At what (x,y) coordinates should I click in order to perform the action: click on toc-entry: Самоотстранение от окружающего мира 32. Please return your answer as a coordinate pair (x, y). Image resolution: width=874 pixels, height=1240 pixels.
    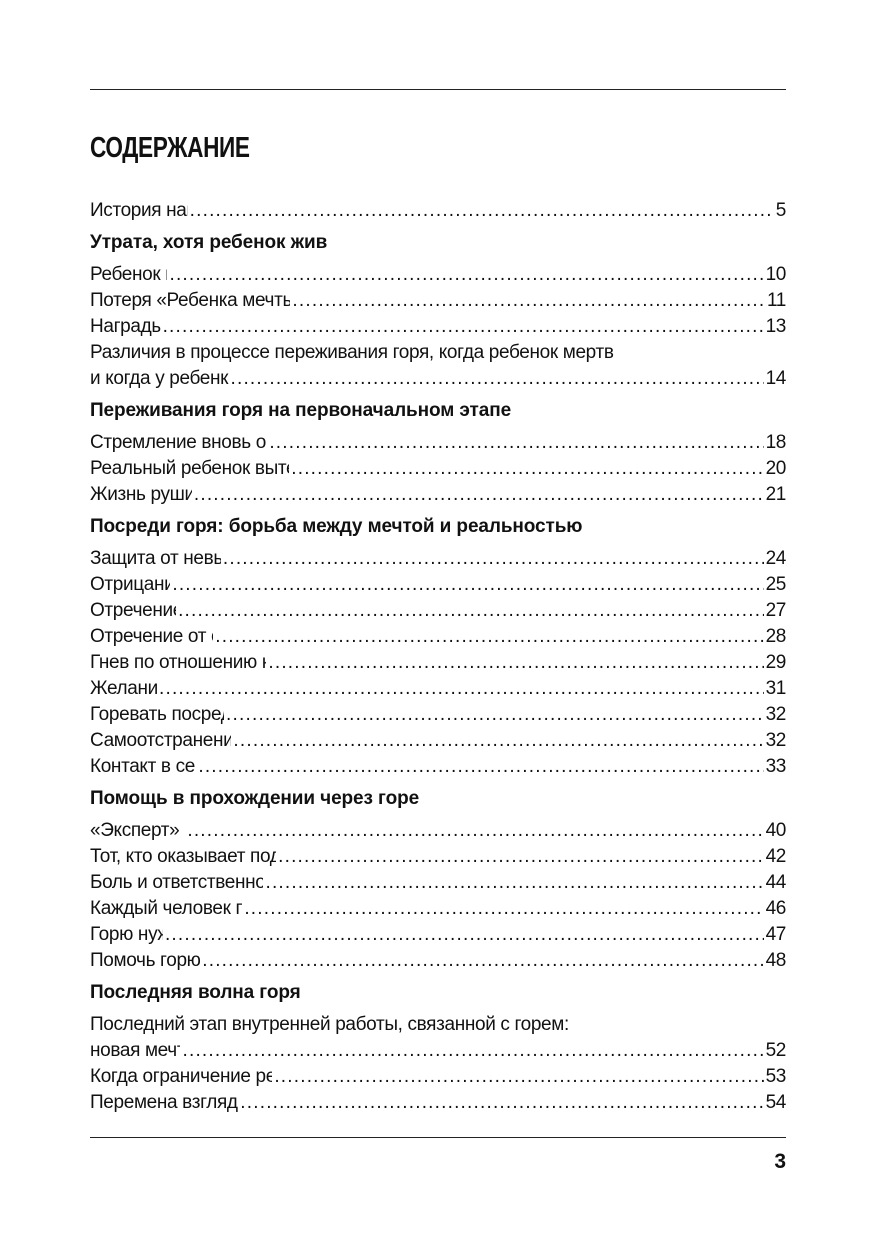
    Looking at the image, I should click on (438, 741).